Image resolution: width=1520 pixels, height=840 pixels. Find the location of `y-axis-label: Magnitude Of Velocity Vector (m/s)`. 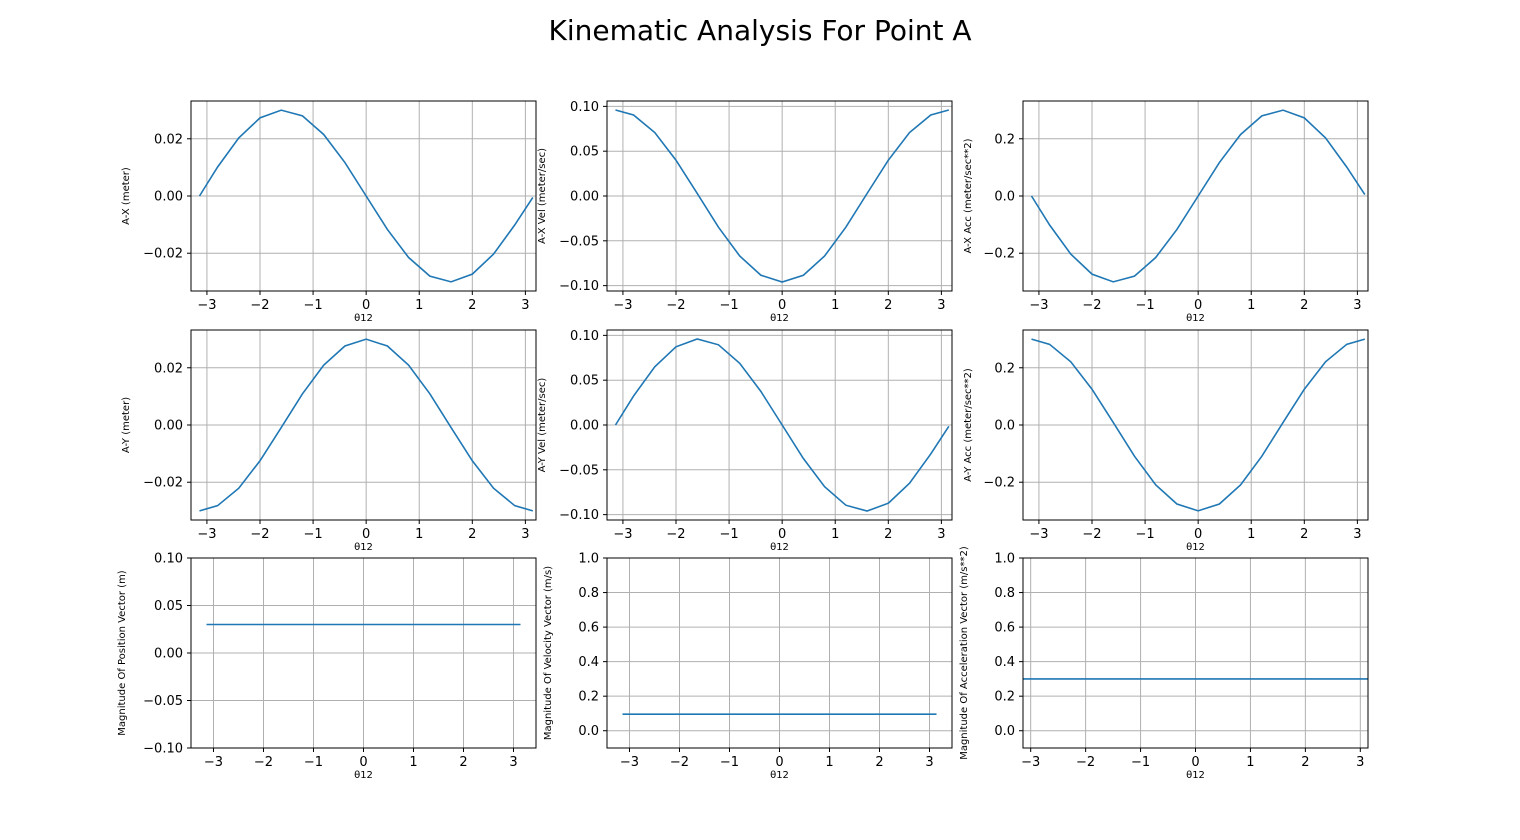

y-axis-label: Magnitude Of Velocity Vector (m/s) is located at coordinates (548, 653).